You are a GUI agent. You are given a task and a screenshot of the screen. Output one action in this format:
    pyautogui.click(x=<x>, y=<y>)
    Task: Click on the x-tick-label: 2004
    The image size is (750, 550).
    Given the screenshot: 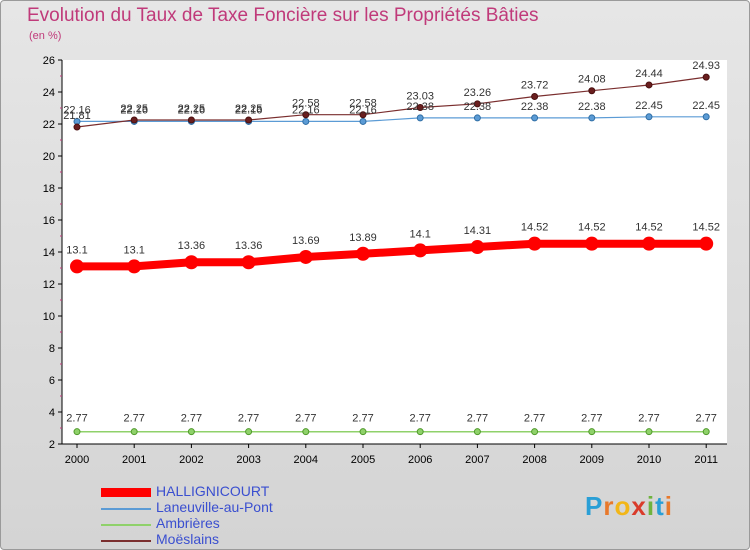 What is the action you would take?
    pyautogui.click(x=306, y=460)
    